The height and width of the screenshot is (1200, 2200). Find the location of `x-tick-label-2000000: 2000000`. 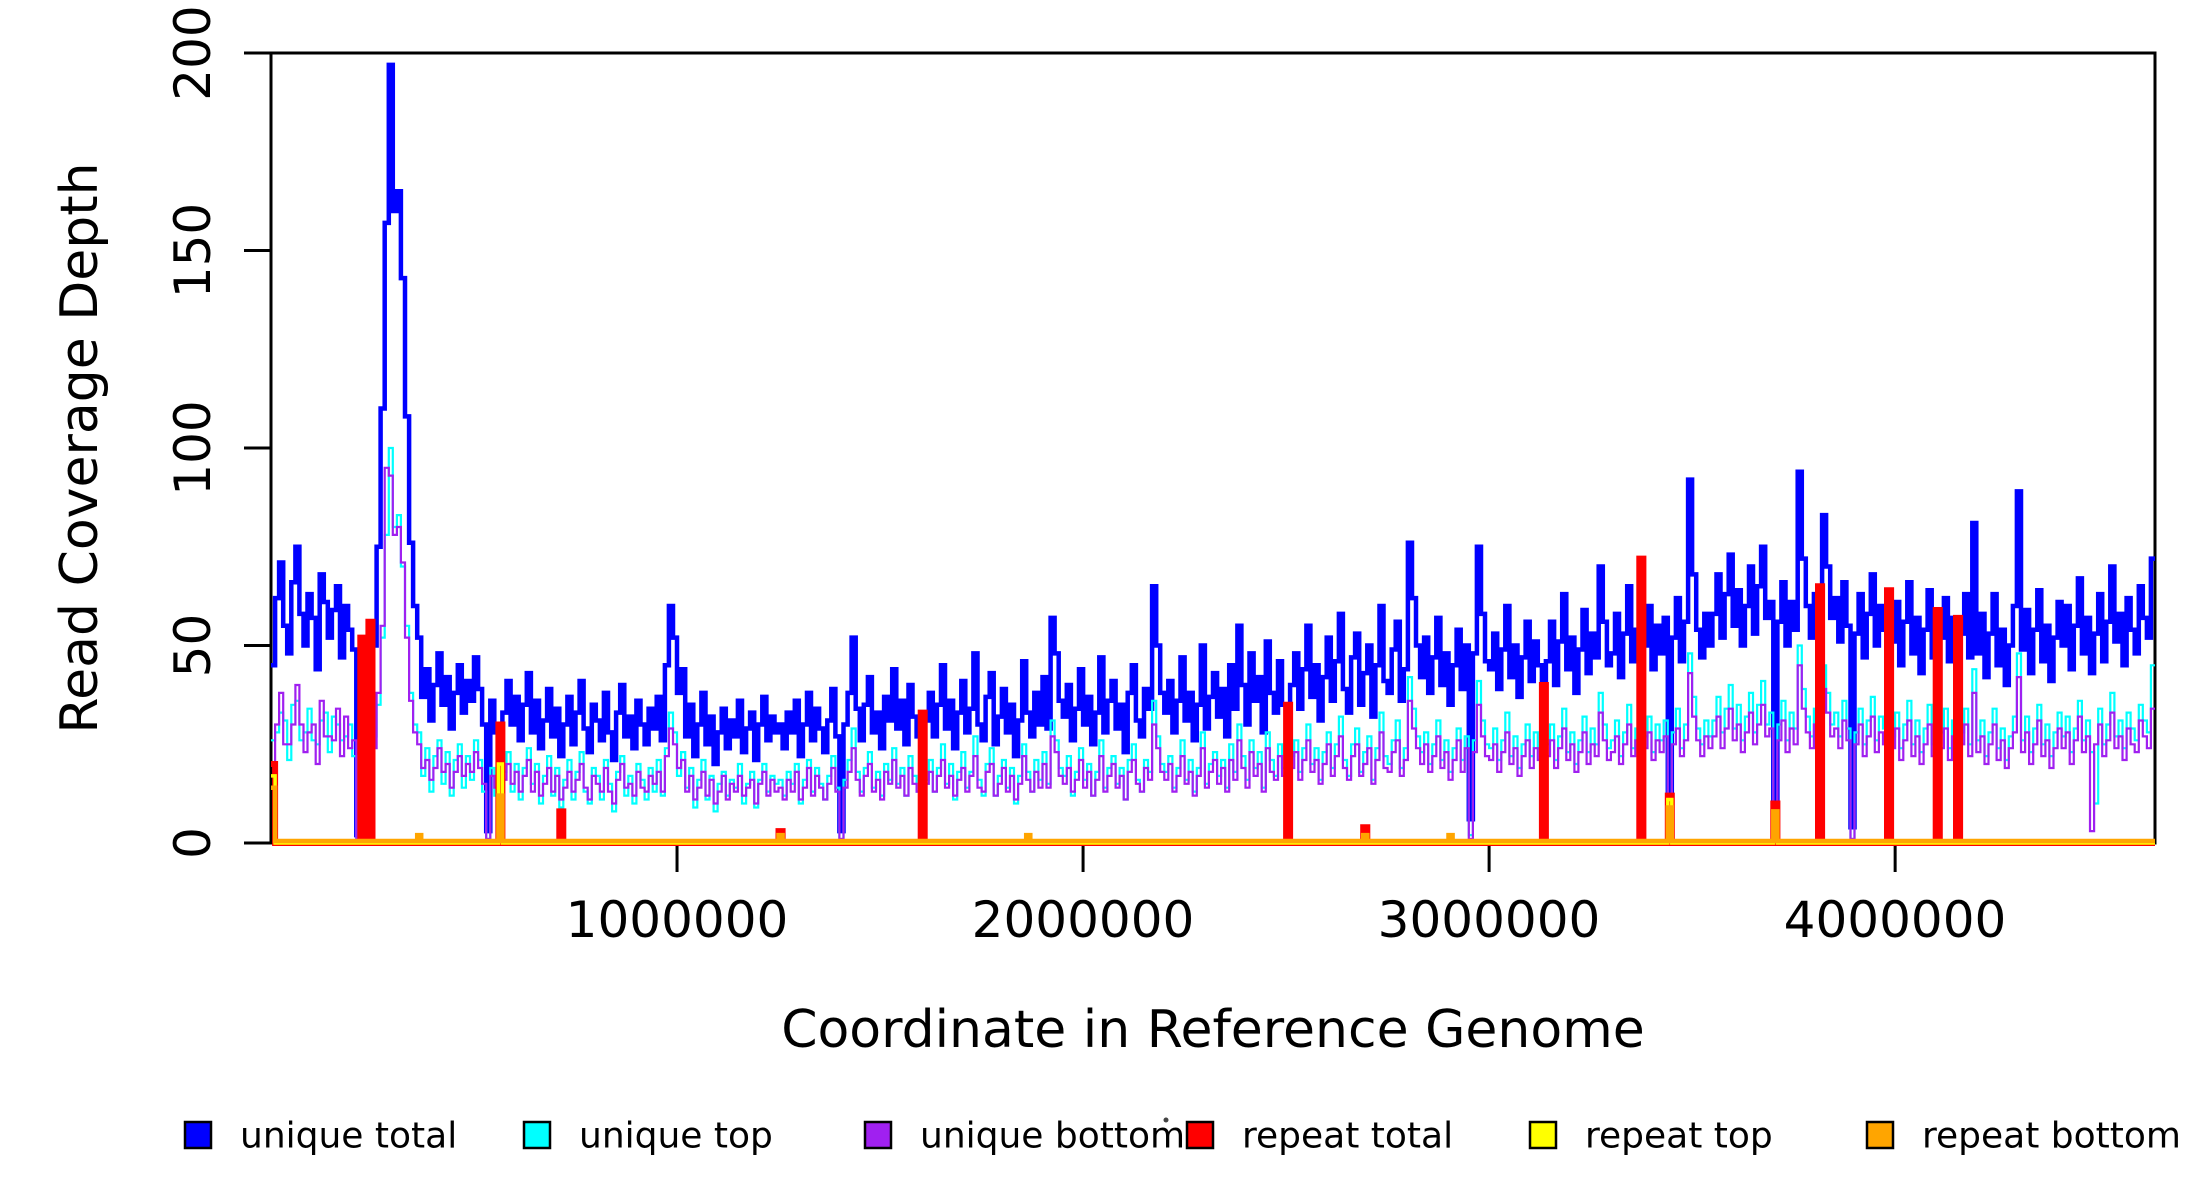

x-tick-label-2000000: 2000000 is located at coordinates (1083, 920).